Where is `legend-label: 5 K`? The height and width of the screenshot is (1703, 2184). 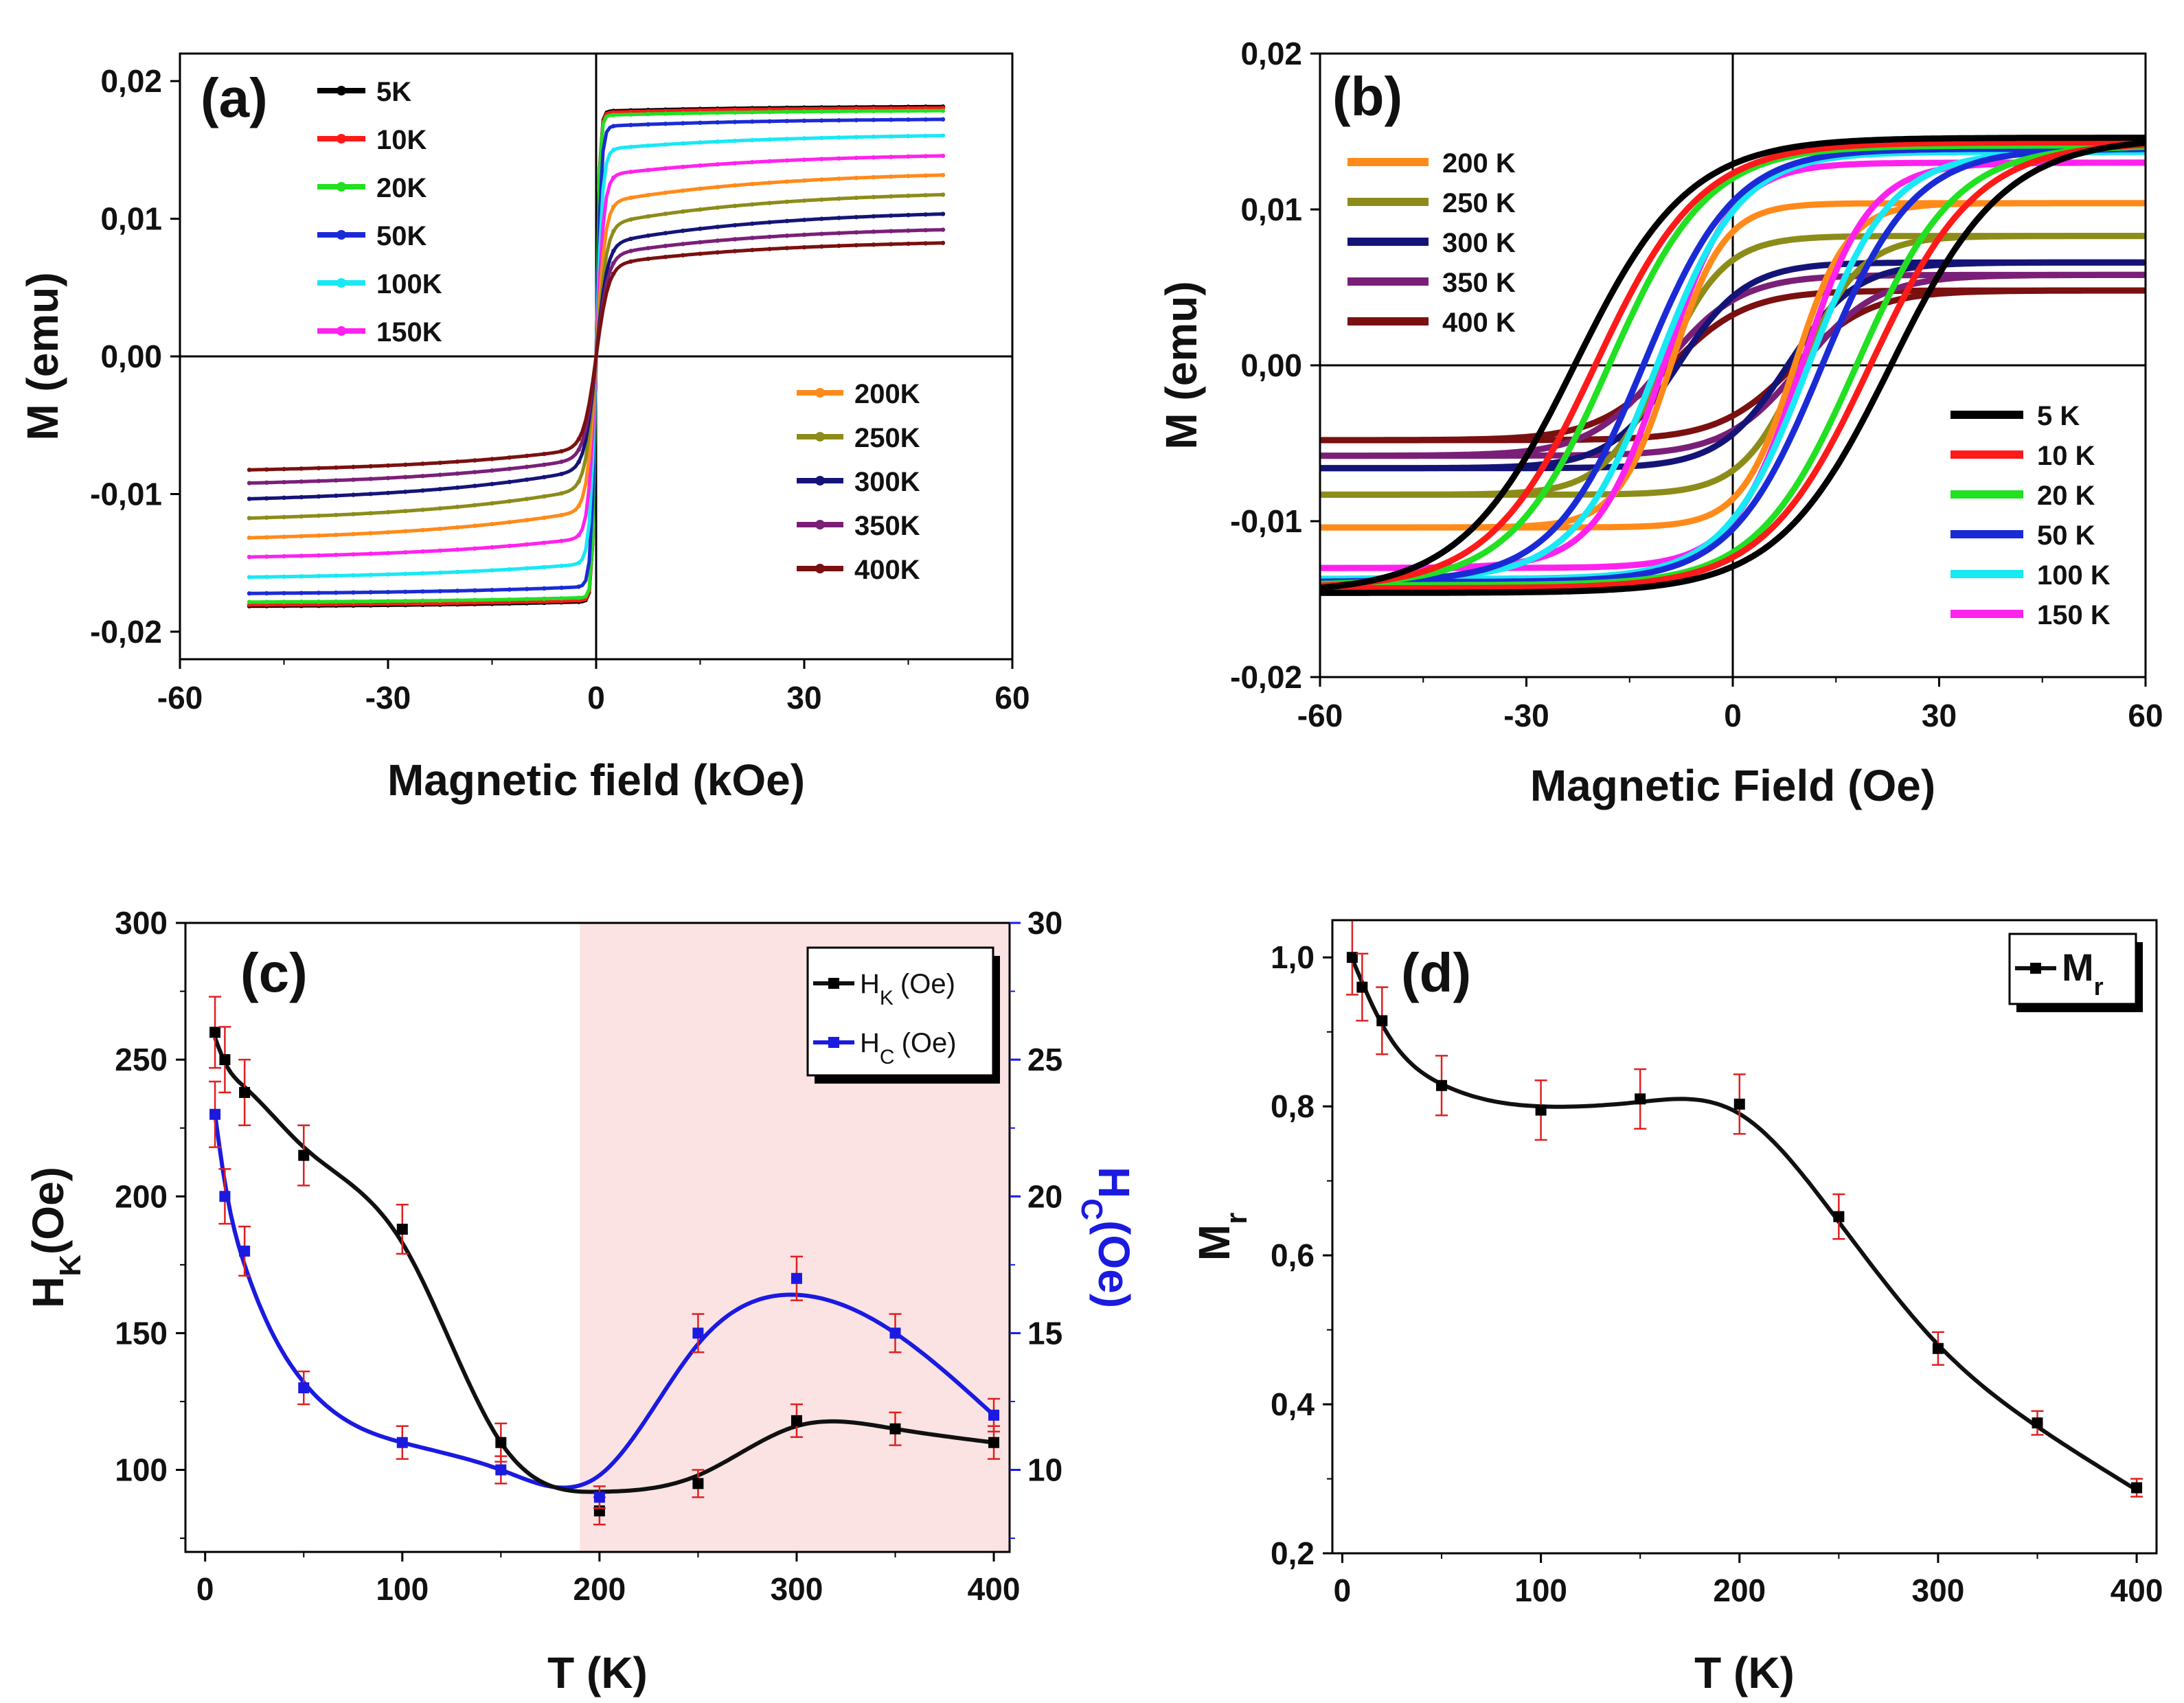 legend-label: 5 K is located at coordinates (2058, 416).